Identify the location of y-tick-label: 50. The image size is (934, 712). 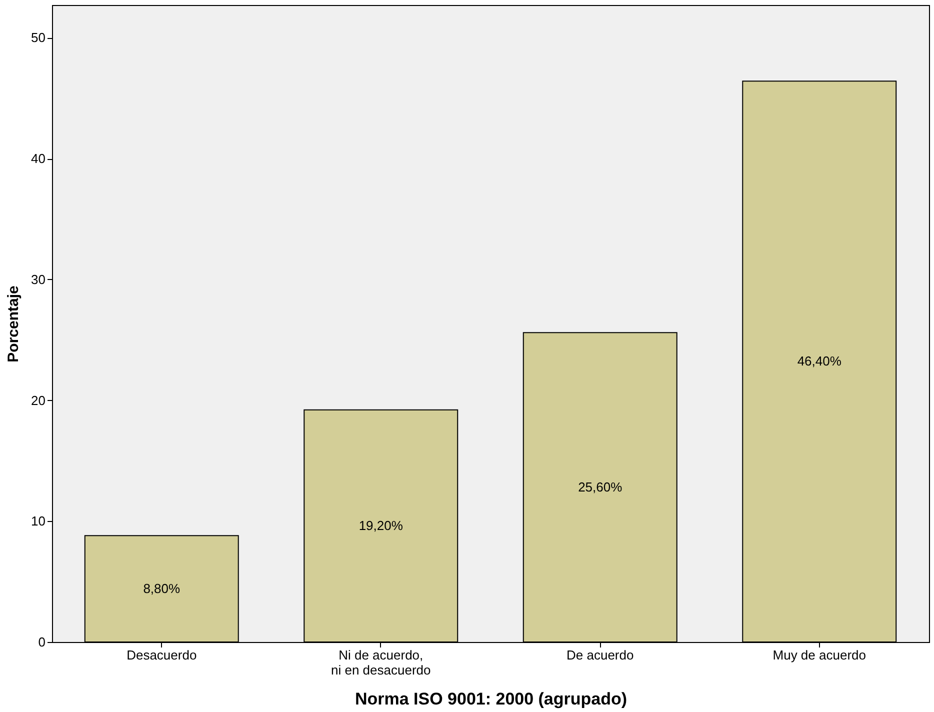
(38, 38).